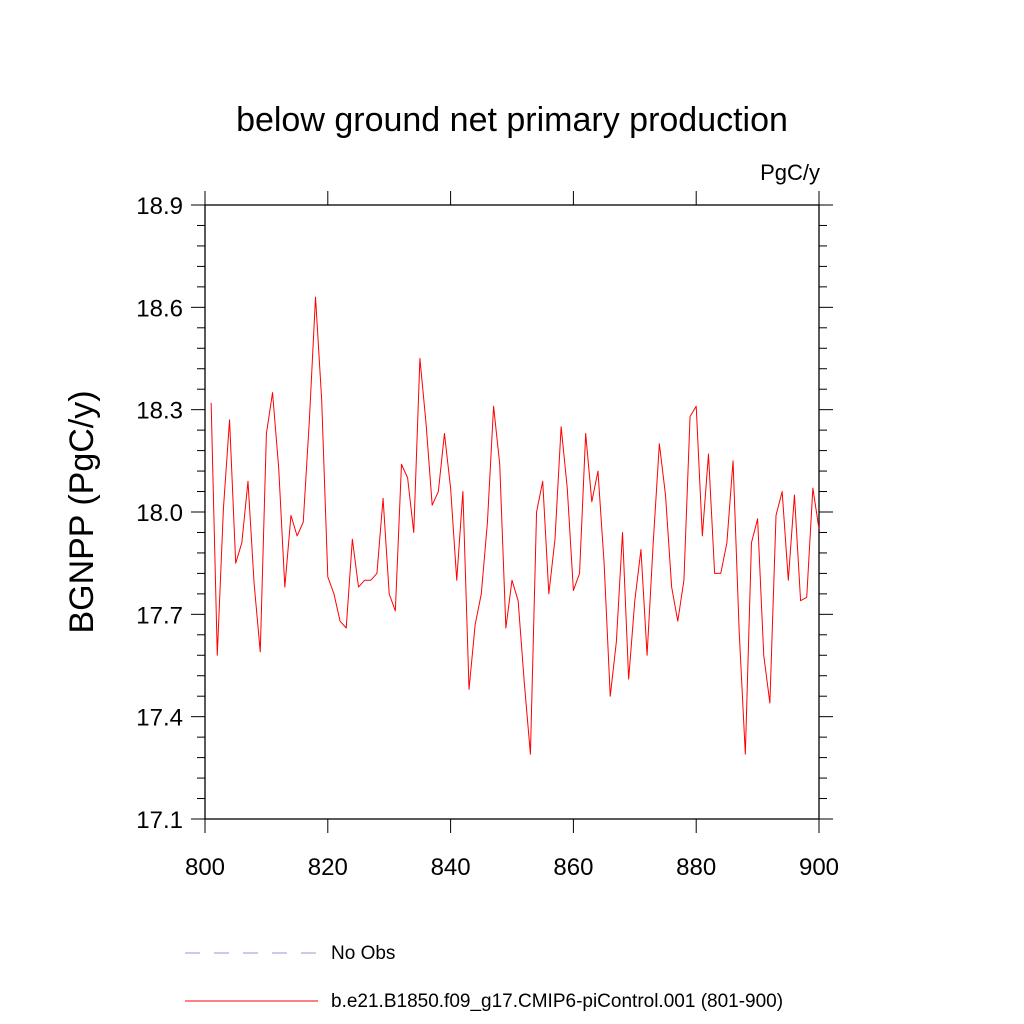  I want to click on x-tick-label: 900, so click(819, 867).